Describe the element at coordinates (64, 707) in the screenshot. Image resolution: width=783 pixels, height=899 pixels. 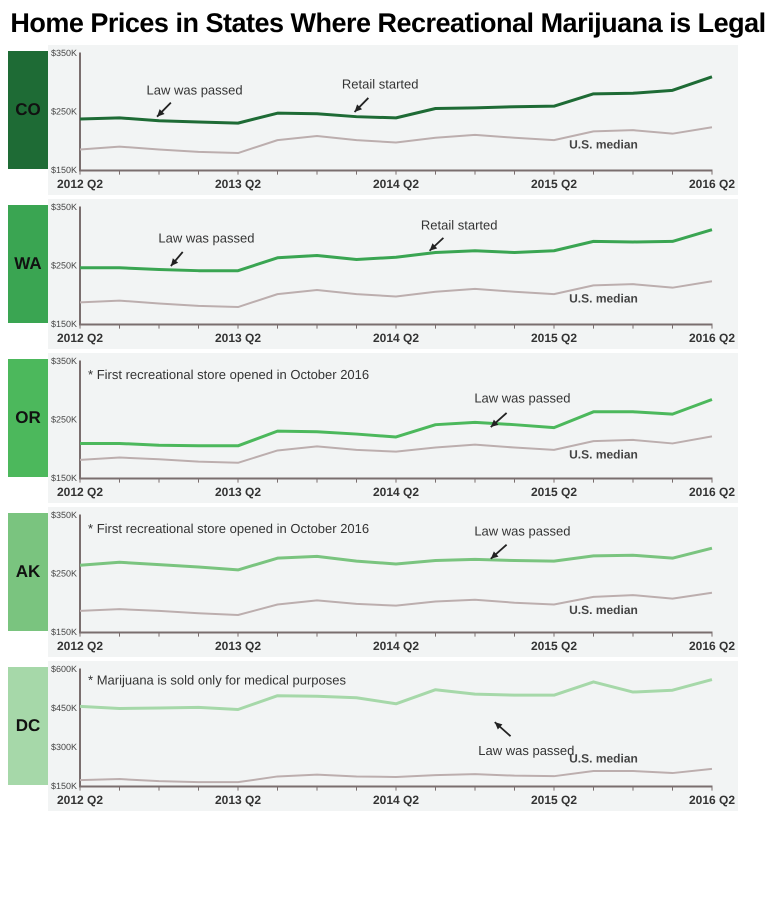
I see `y-tick-label: $450K` at that location.